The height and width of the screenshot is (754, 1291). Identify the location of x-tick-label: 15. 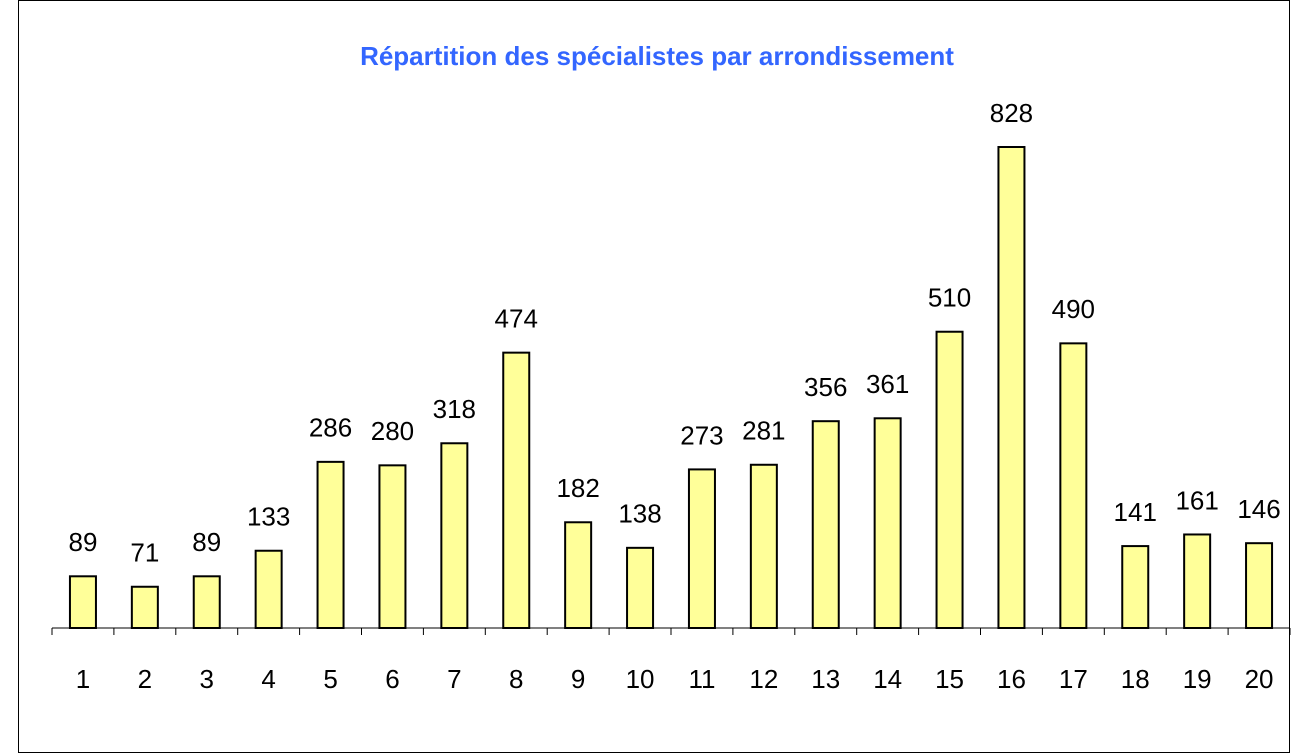
(949, 679).